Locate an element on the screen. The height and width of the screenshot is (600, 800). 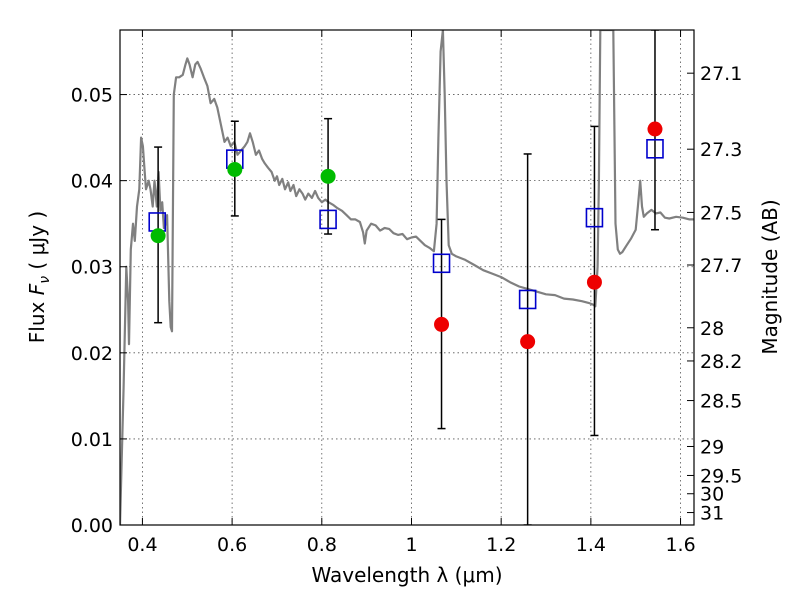
y-tick-label: 0.00 is located at coordinates (92, 526).